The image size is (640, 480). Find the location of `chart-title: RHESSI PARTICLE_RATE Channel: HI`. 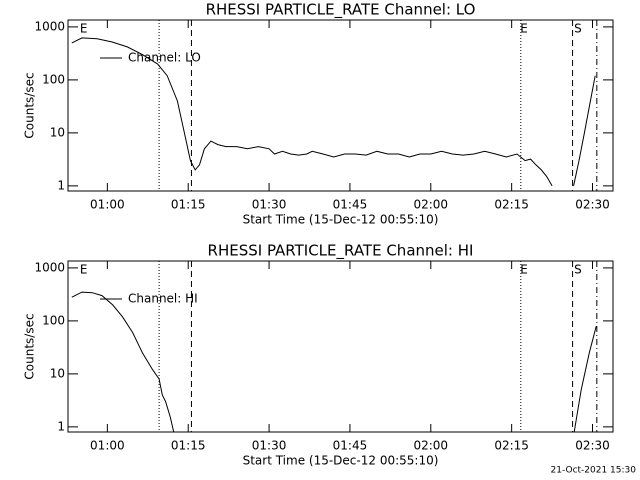

chart-title: RHESSI PARTICLE_RATE Channel: HI is located at coordinates (341, 251).